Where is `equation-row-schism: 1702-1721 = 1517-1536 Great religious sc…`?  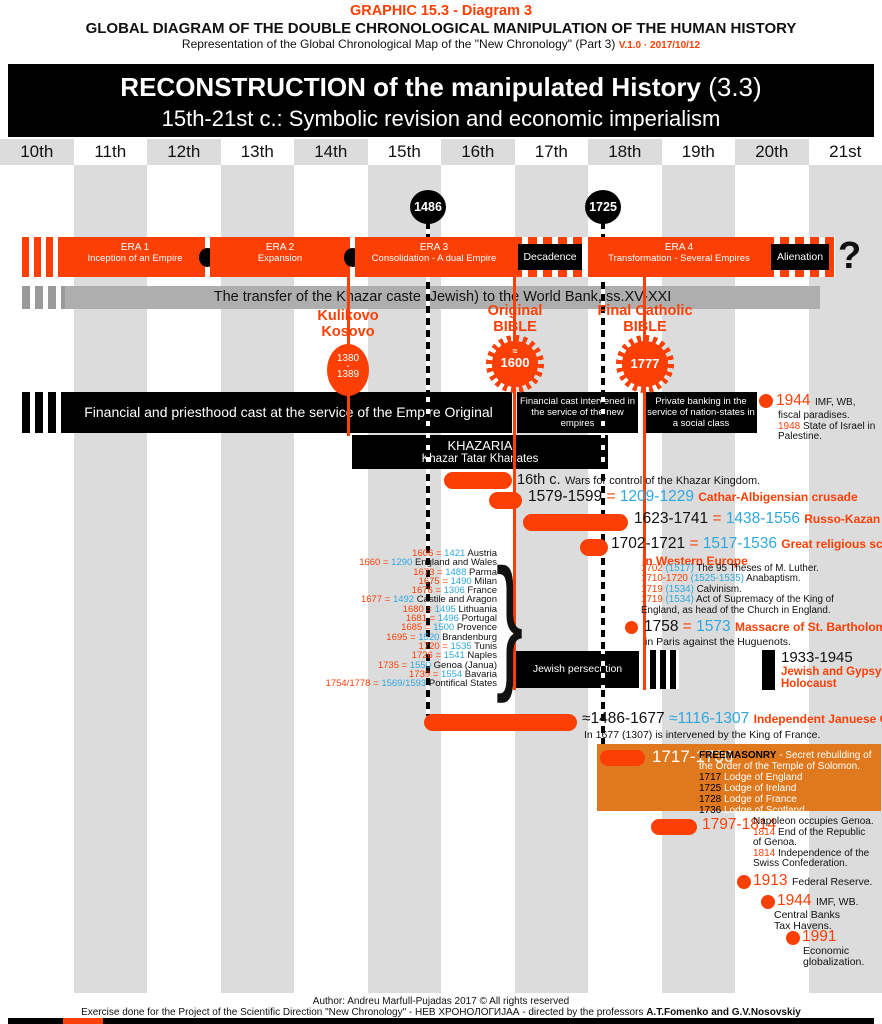 equation-row-schism: 1702-1721 = 1517-1536 Great religious sc… is located at coordinates (746, 544).